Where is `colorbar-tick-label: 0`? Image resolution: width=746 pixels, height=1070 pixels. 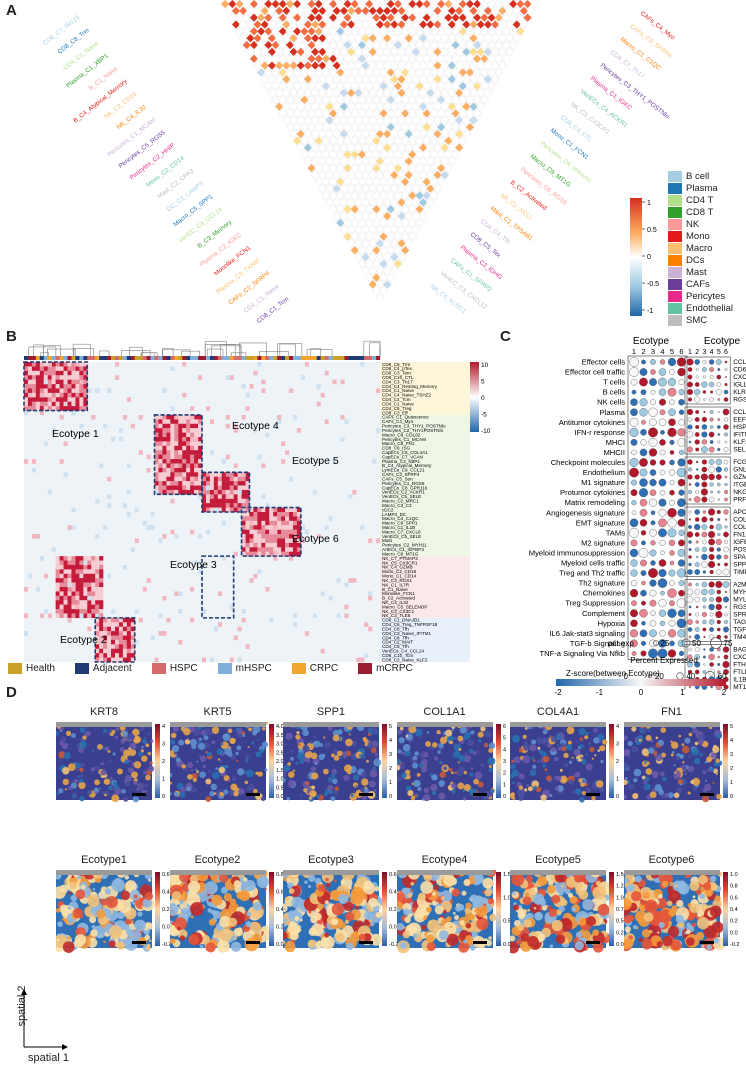 colorbar-tick-label: 0 is located at coordinates (483, 398).